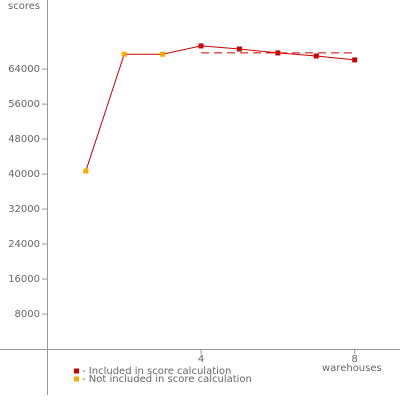  Describe the element at coordinates (24, 279) in the screenshot. I see `y-tick-label: 16000` at that location.